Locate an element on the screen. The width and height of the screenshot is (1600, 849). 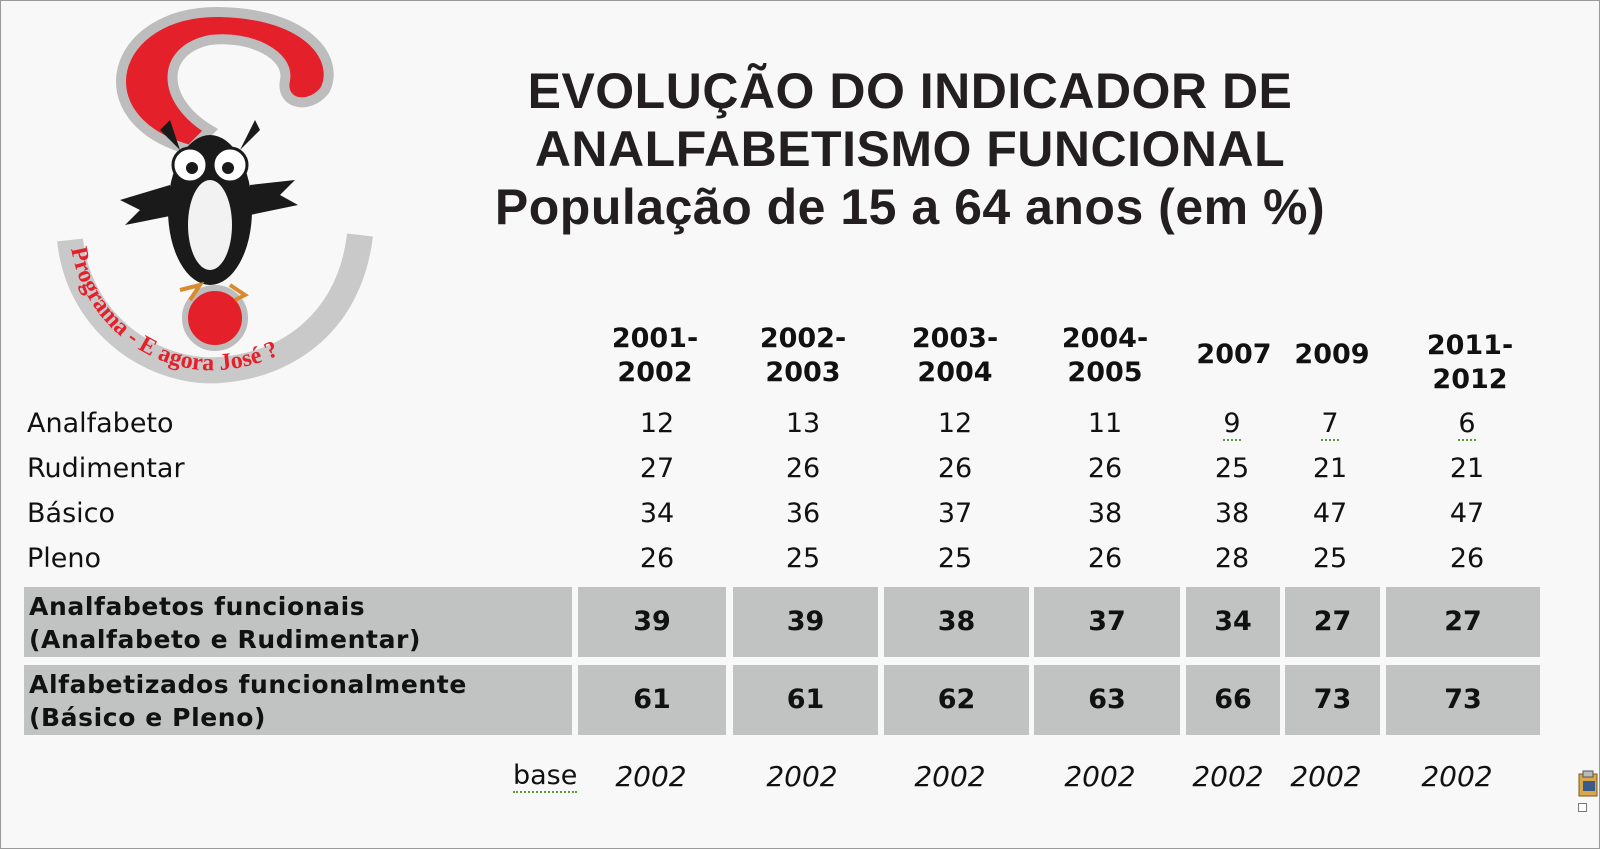
summary-value: 66 is located at coordinates (1233, 699).